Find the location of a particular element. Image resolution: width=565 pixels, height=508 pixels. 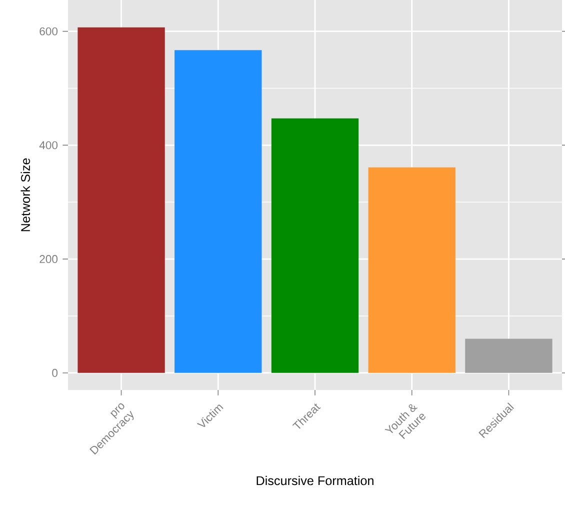

y-tick-label: 600 is located at coordinates (49, 31).